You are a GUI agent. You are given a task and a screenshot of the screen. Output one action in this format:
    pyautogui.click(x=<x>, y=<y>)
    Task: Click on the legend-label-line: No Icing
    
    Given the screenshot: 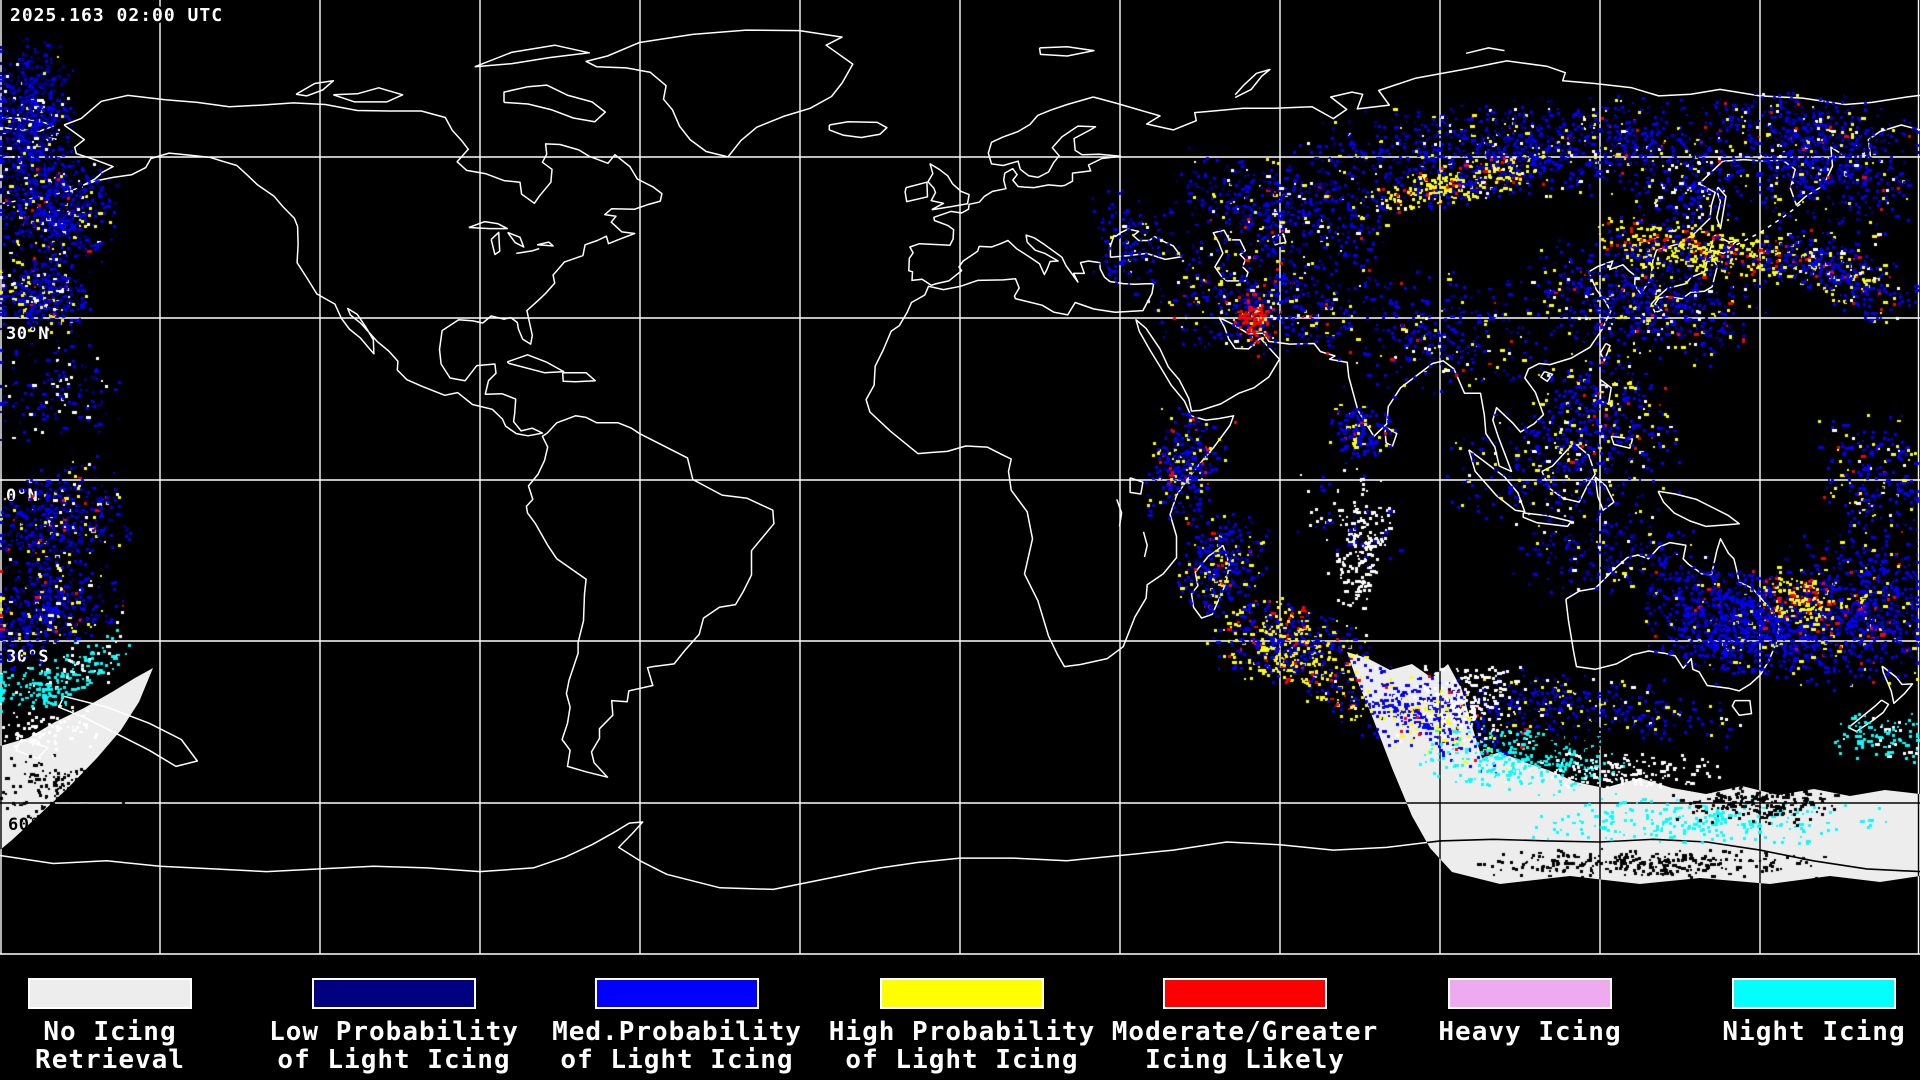 What is the action you would take?
    pyautogui.click(x=110, y=1032)
    